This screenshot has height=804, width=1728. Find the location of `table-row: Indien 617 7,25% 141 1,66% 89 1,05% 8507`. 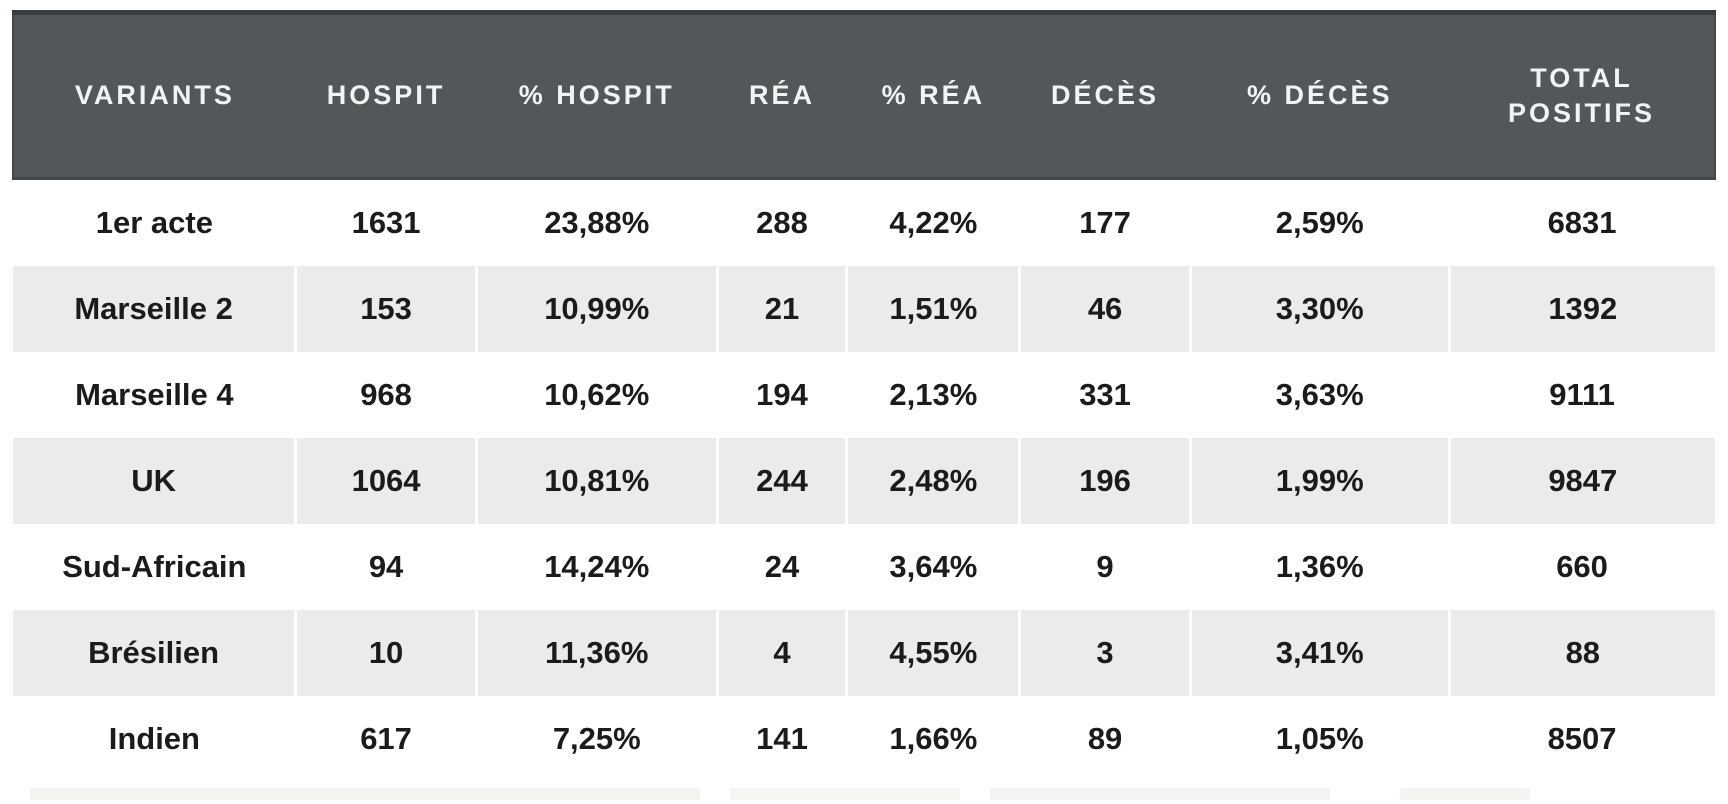

table-row: Indien 617 7,25% 141 1,66% 89 1,05% 8507 is located at coordinates (864, 739).